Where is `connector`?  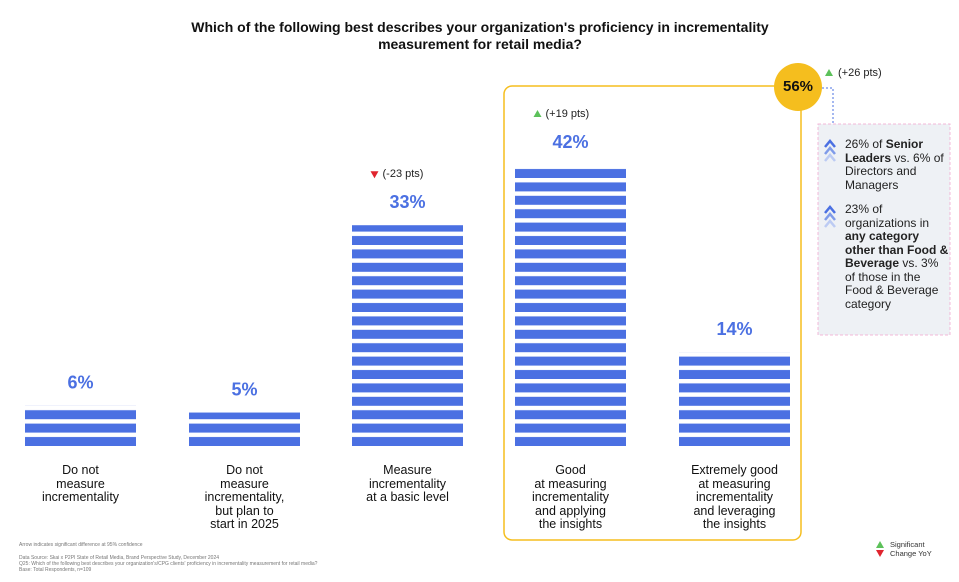 connector is located at coordinates (828, 105).